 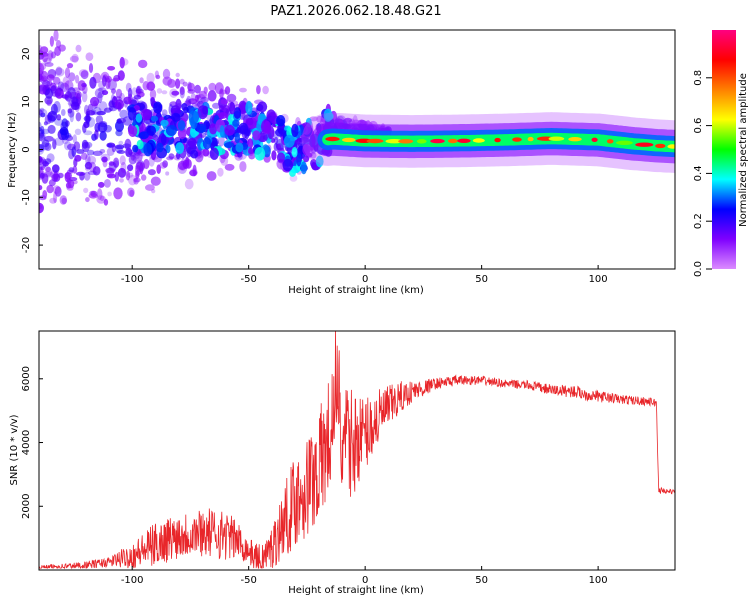 What do you see at coordinates (365, 580) in the screenshot?
I see `x-tick-label: 0` at bounding box center [365, 580].